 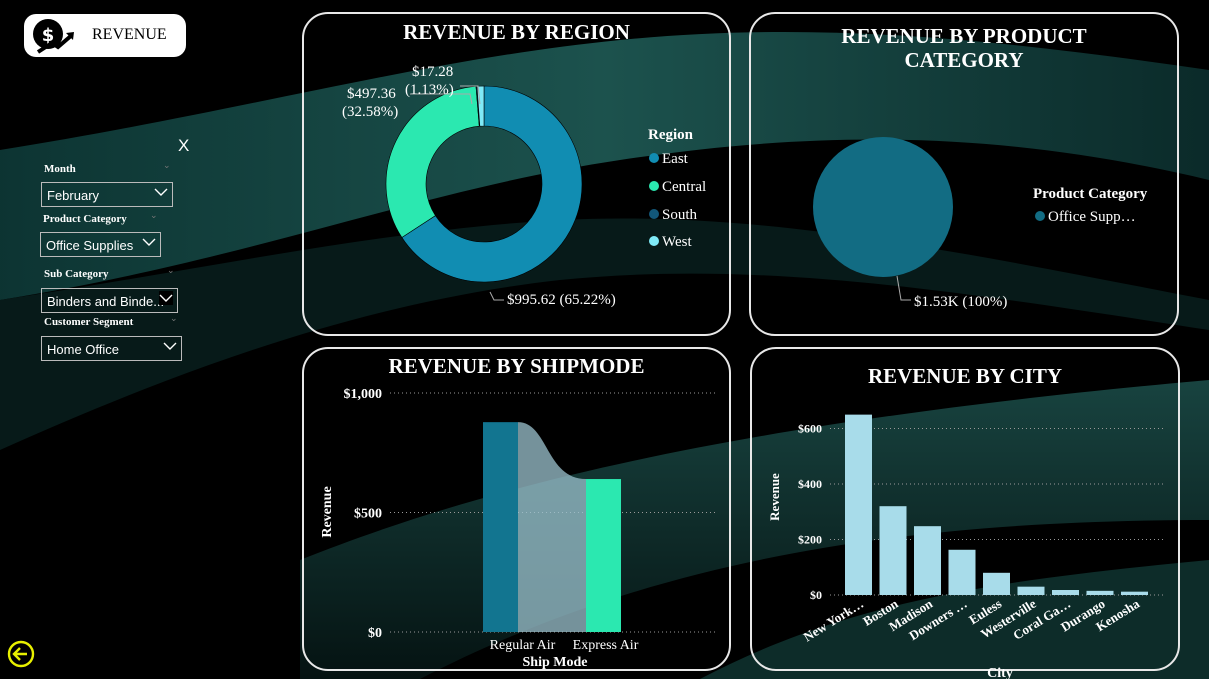 I want to click on y-tick-label: $400, so click(x=810, y=484).